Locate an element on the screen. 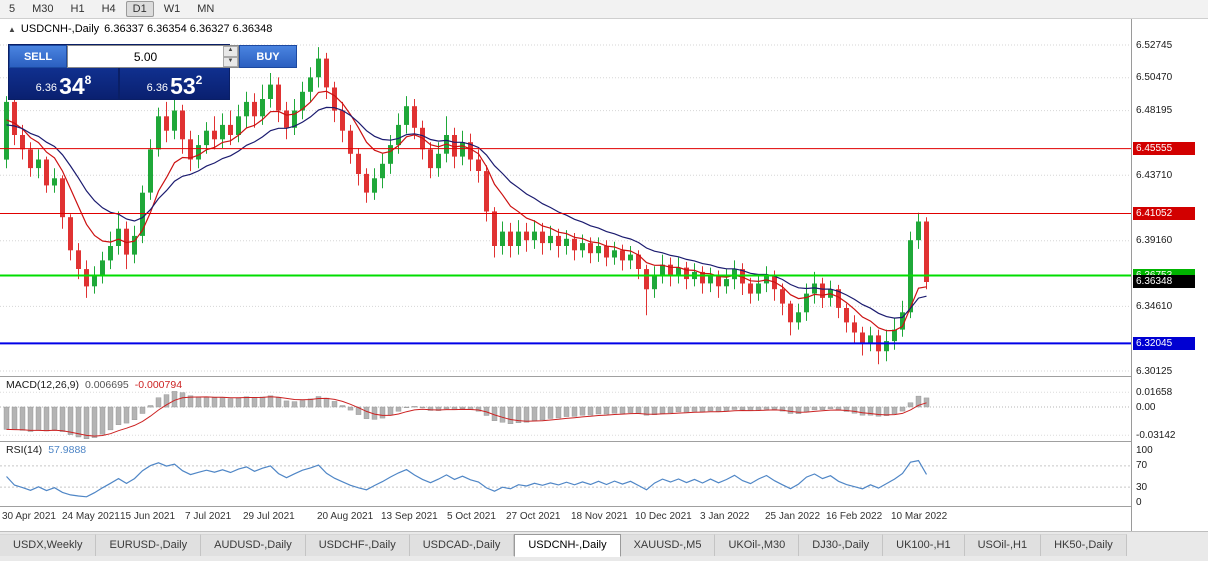  date-axis-label: 29 Jul 2021 is located at coordinates (269, 516).